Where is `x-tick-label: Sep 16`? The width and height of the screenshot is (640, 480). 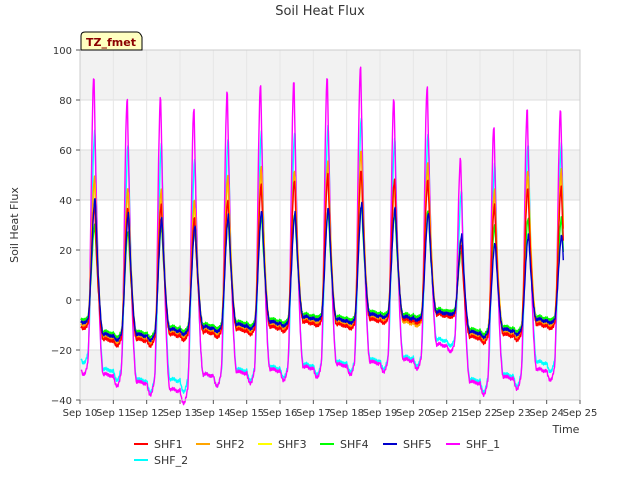
x-tick-label: Sep 16 is located at coordinates (280, 413).